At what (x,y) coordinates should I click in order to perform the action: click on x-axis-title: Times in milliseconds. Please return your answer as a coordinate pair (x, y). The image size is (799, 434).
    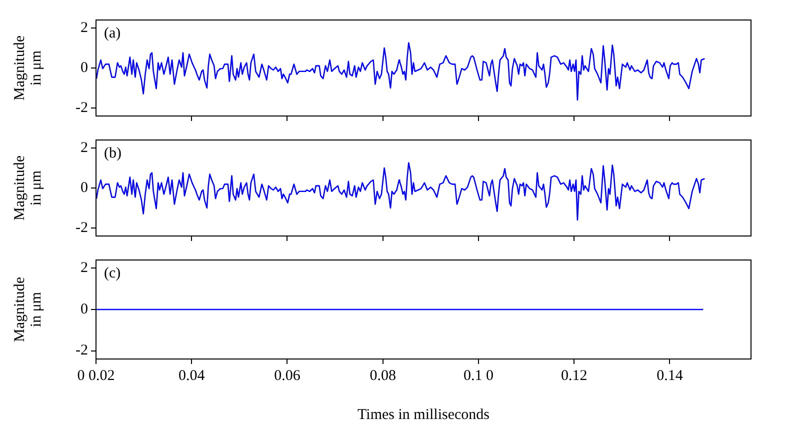
    Looking at the image, I should click on (424, 414).